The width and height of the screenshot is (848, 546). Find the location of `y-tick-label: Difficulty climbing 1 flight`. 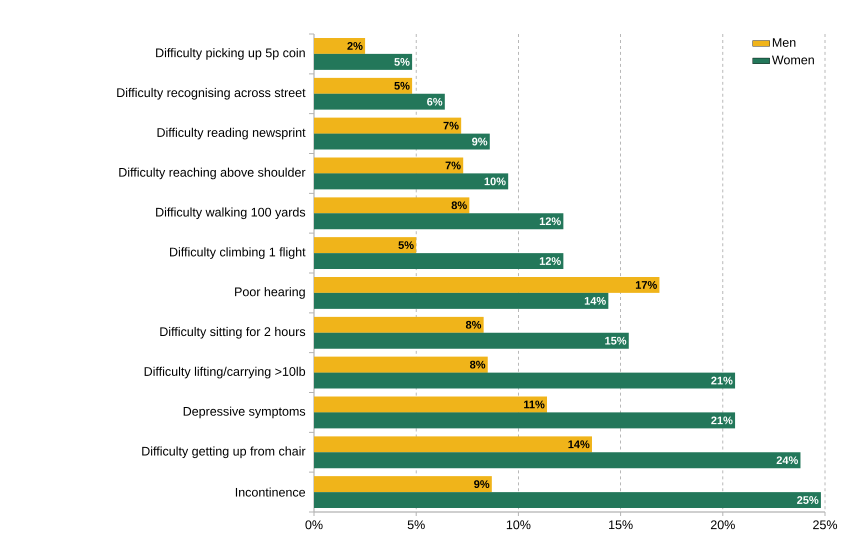

y-tick-label: Difficulty climbing 1 flight is located at coordinates (238, 253).